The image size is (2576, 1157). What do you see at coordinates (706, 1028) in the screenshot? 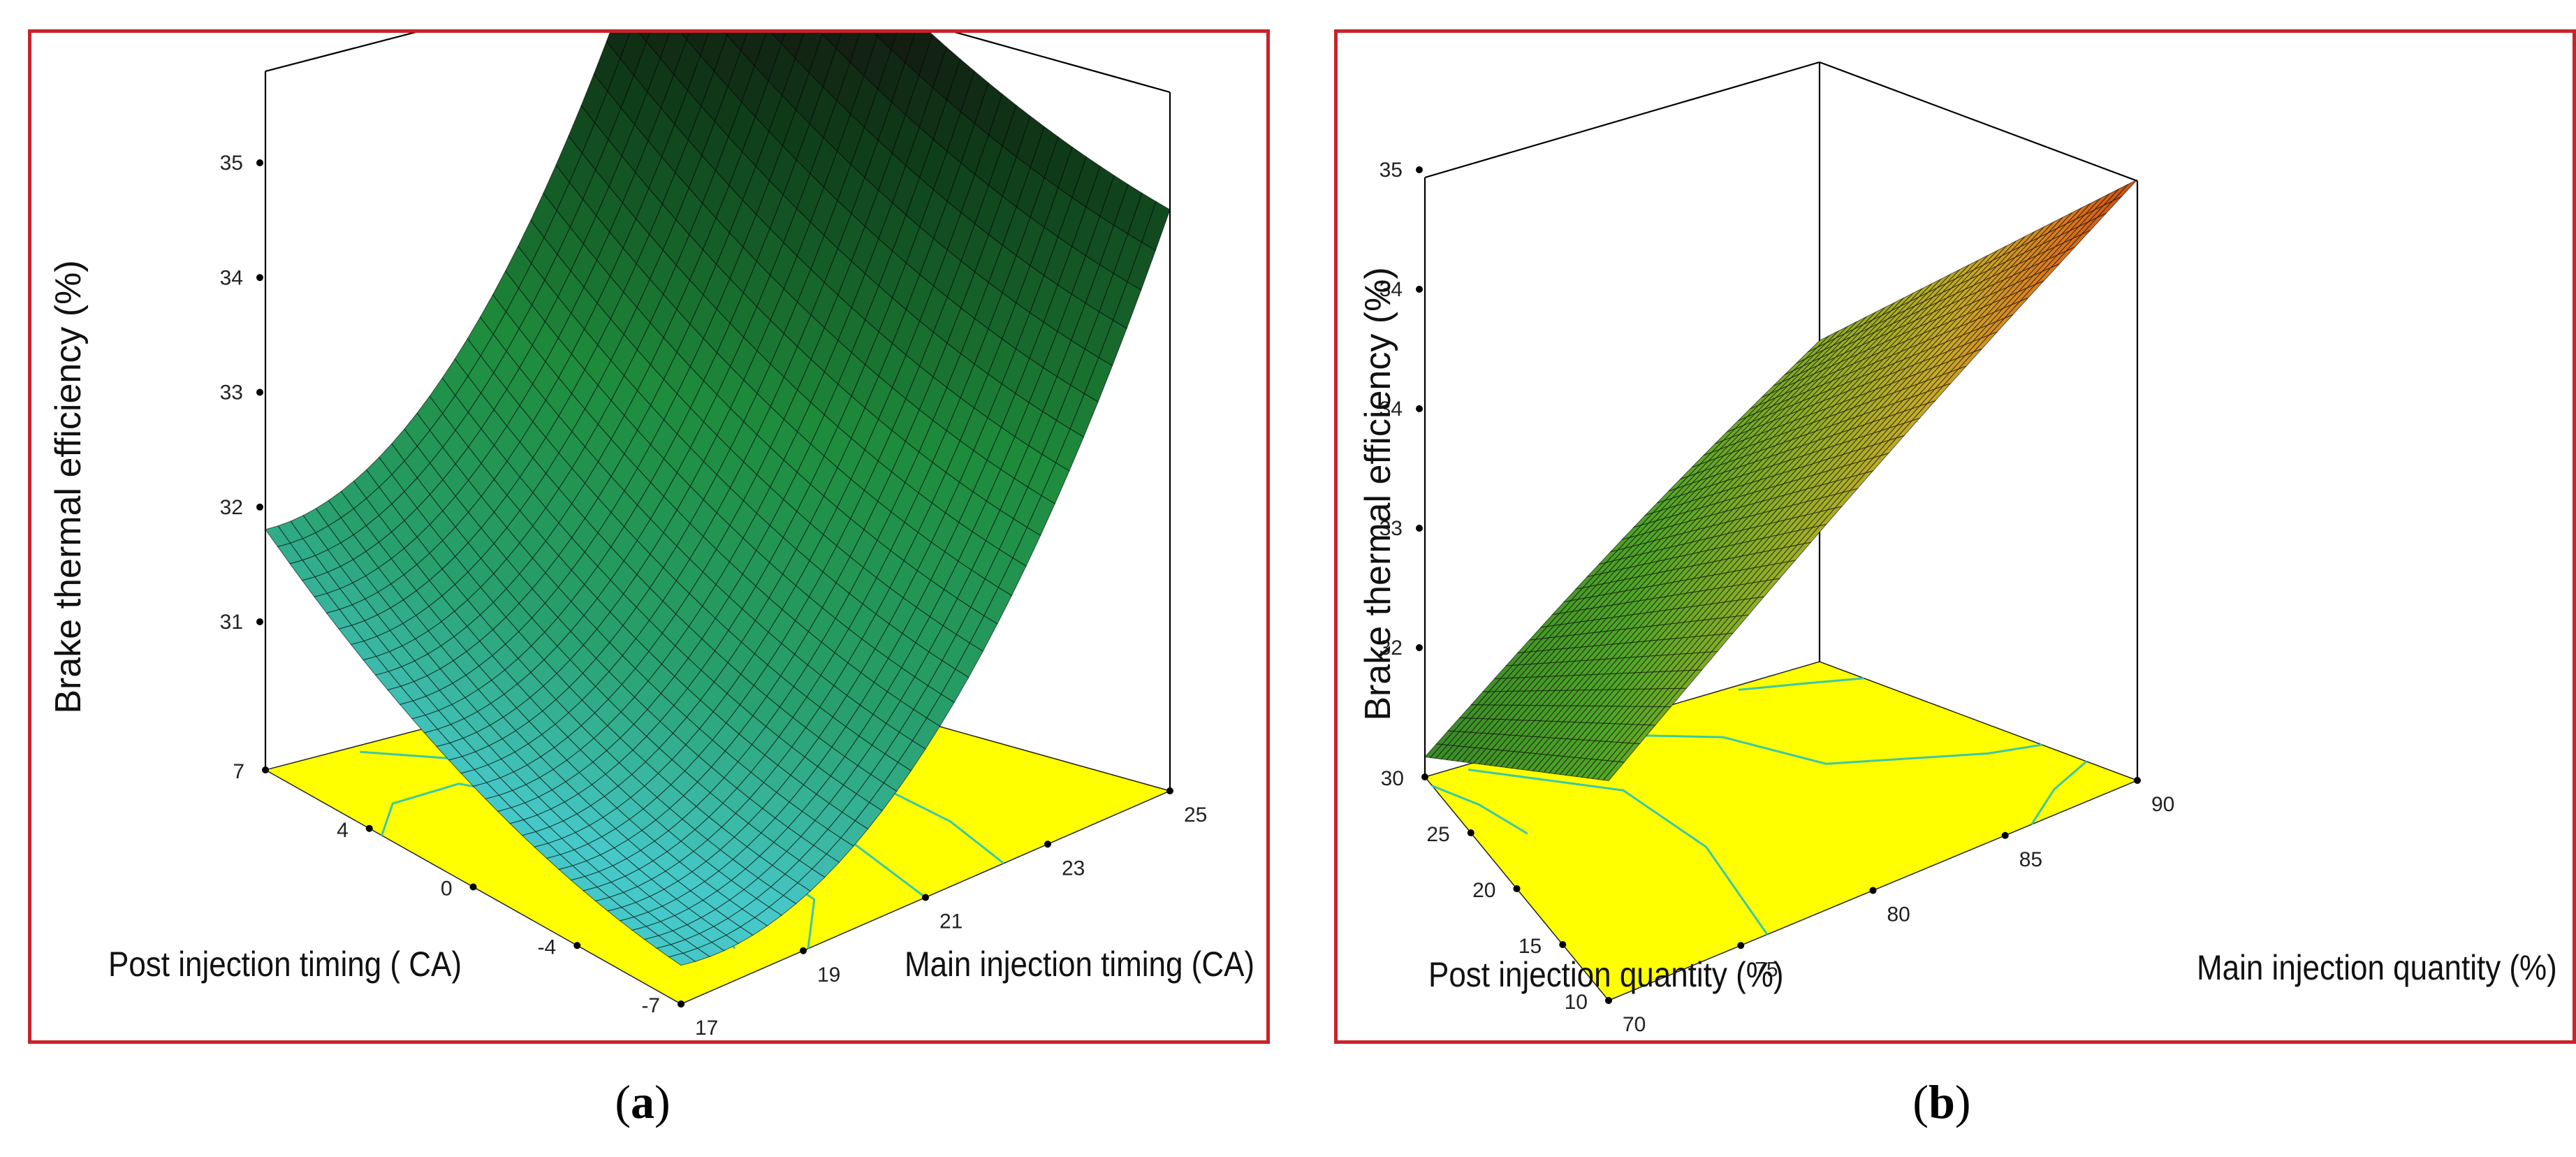
I see `x-tick-label: 17` at bounding box center [706, 1028].